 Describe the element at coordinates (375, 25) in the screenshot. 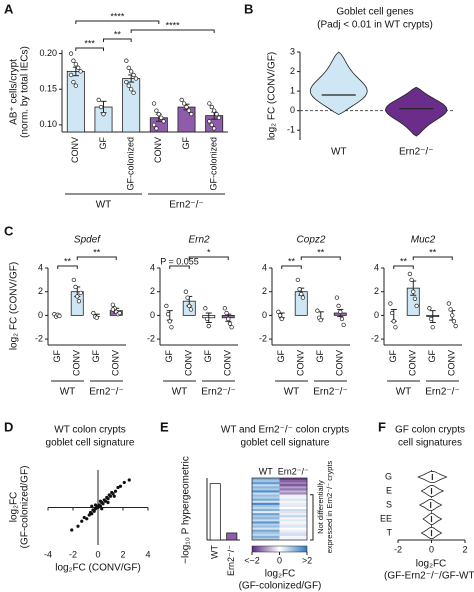

I see `chart-title: (Padj < 0.01 in WT crypts)` at that location.